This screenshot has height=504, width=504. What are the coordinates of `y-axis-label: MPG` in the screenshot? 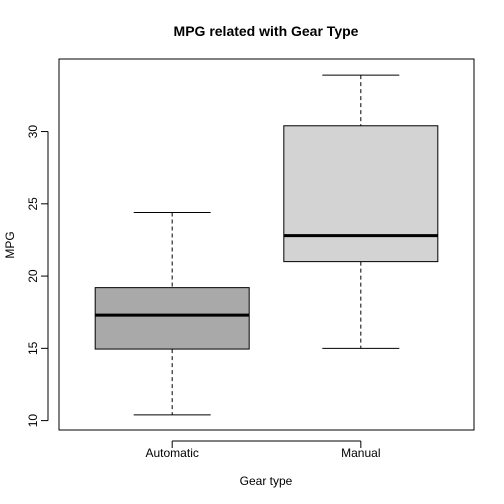 It's located at (10, 244).